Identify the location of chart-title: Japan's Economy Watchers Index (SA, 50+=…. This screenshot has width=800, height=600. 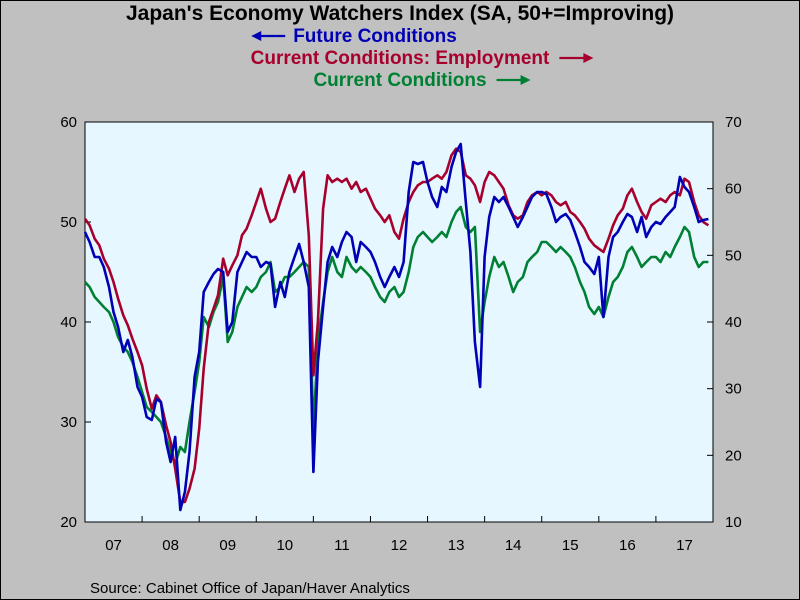
(400, 13).